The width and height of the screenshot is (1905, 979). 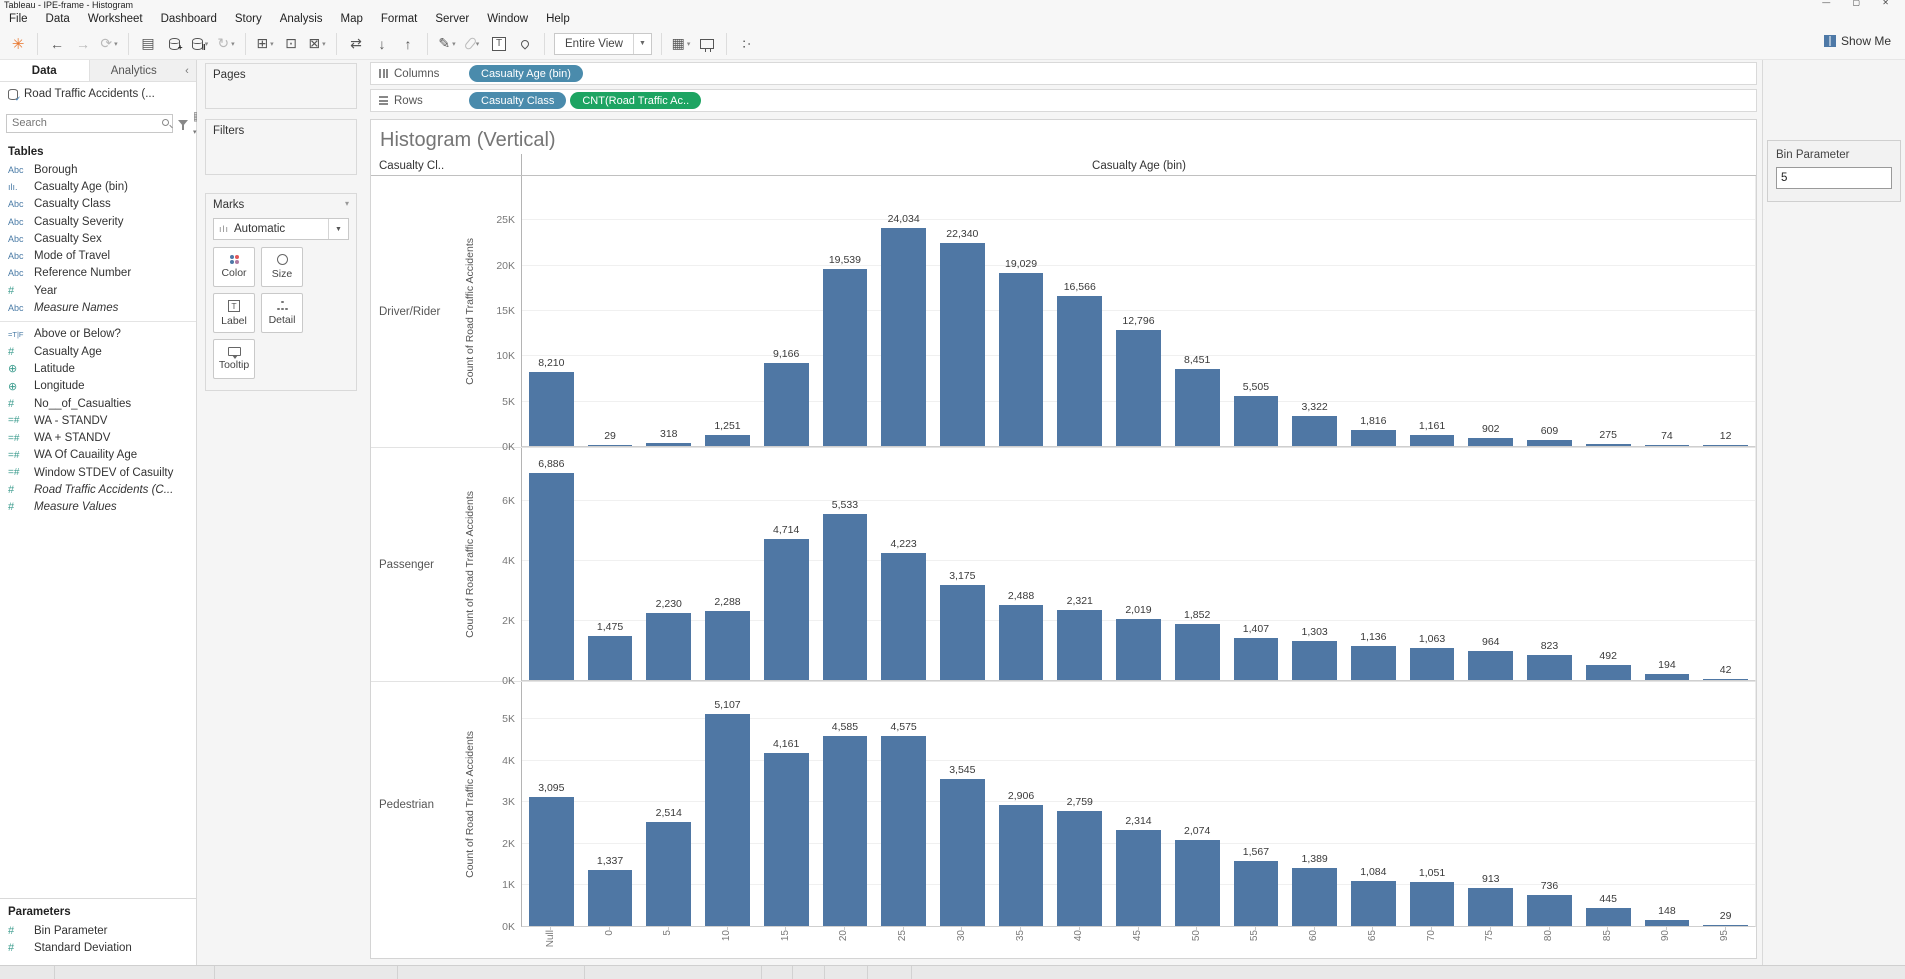 What do you see at coordinates (234, 267) in the screenshot?
I see `color-button: Color` at bounding box center [234, 267].